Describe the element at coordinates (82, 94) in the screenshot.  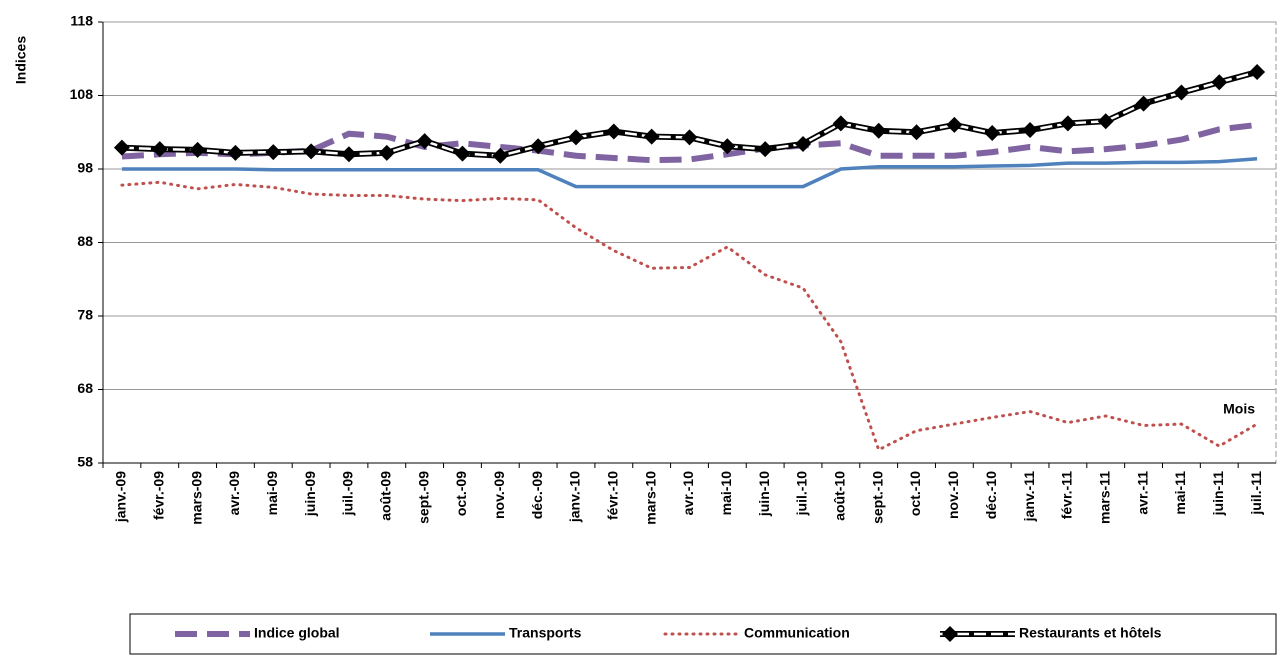
I see `y-tick-label: 108` at that location.